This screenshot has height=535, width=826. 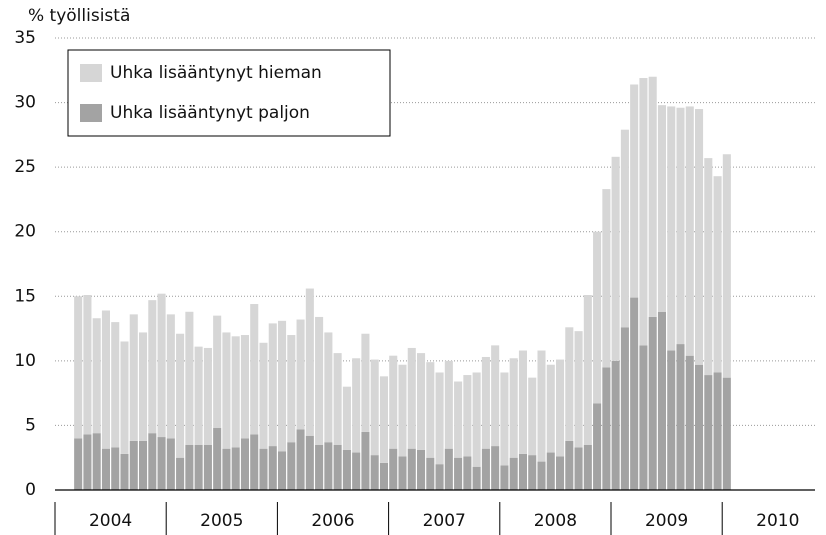 I want to click on x-group-label: 2005, so click(x=221, y=521).